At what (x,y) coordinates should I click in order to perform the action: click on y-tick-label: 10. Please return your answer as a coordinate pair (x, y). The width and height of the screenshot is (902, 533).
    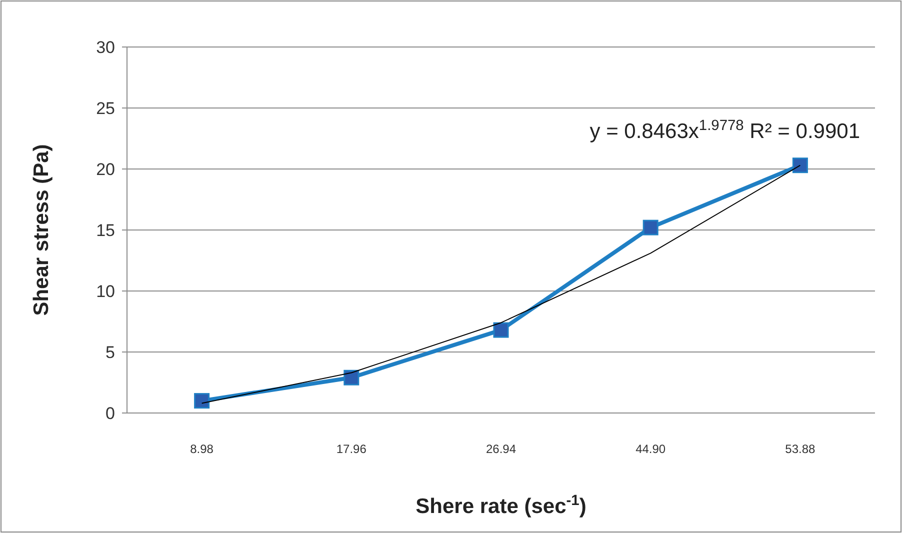
    Looking at the image, I should click on (105, 291).